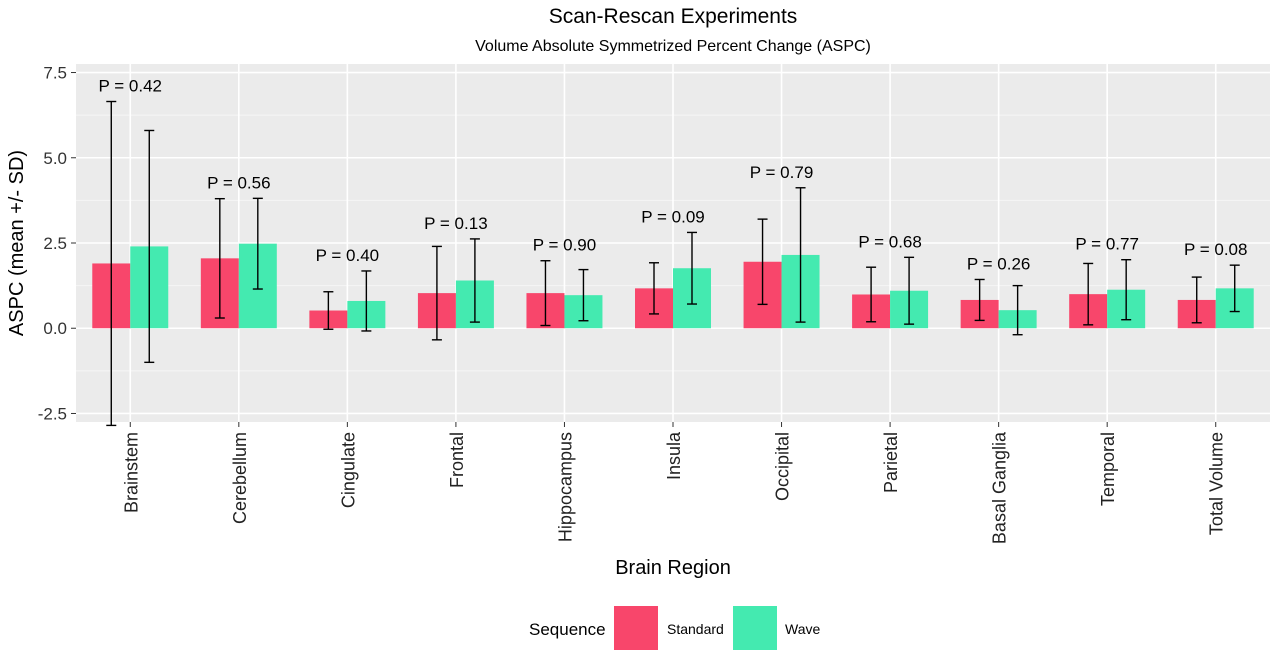 The width and height of the screenshot is (1280, 657). Describe the element at coordinates (239, 182) in the screenshot. I see `p-value-label: P = 0.56` at that location.